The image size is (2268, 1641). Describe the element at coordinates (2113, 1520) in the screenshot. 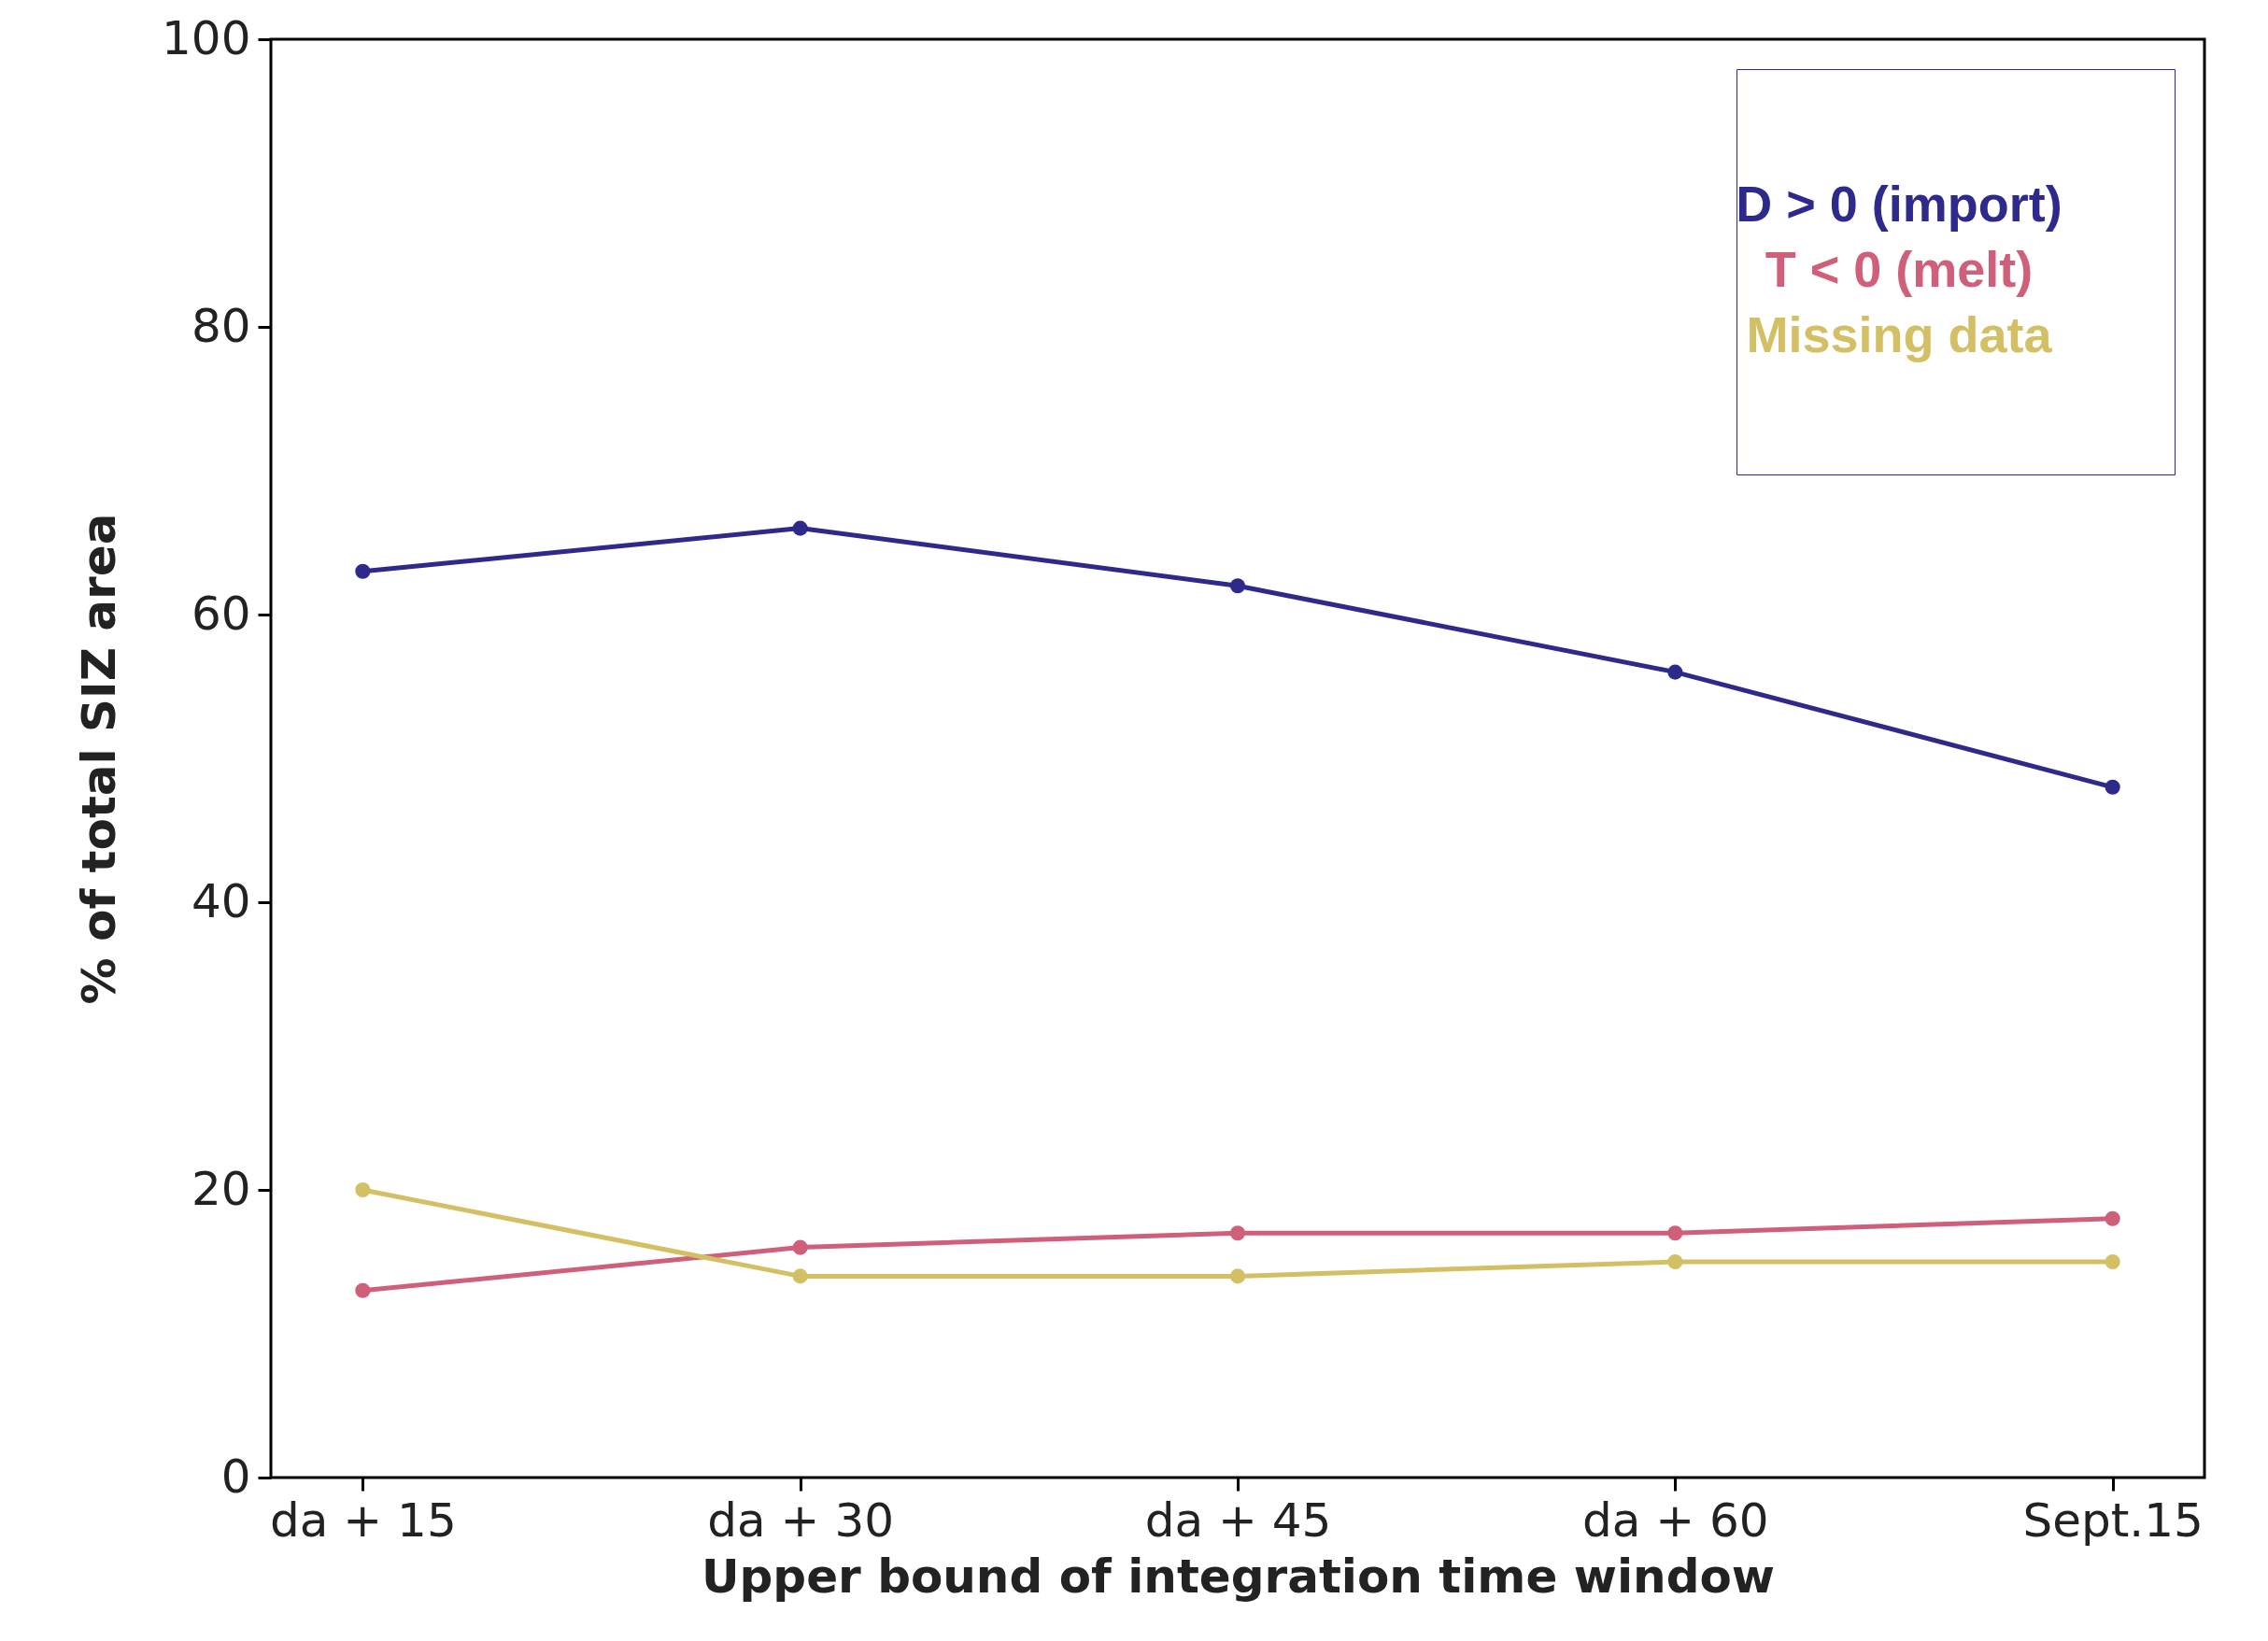

I see `x-tick-label: Sept.15` at that location.